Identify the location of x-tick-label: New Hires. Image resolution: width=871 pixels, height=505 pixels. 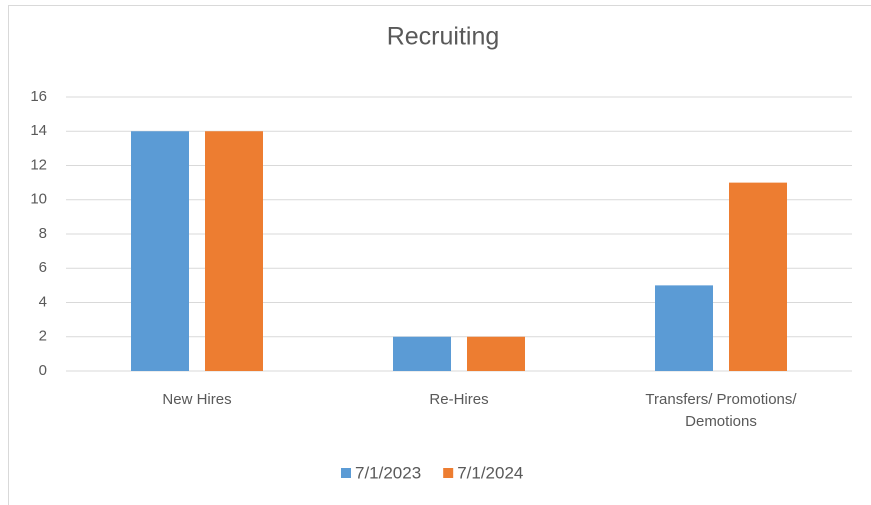
(197, 399).